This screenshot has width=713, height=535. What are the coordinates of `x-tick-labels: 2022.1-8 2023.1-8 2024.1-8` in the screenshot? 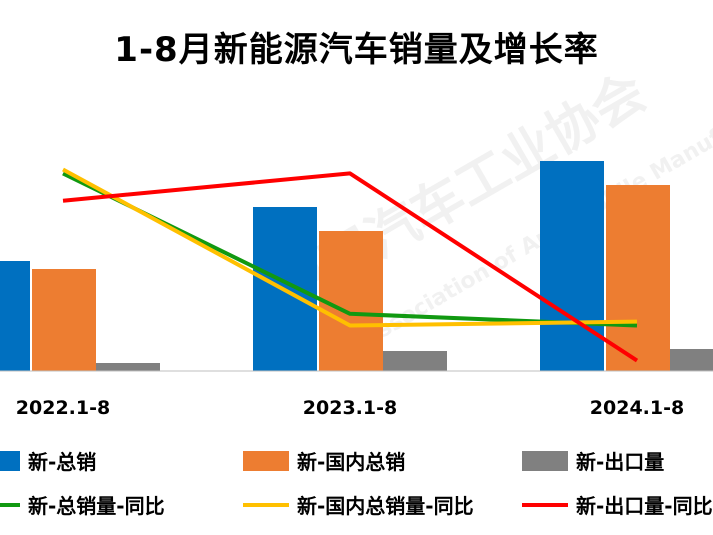 It's located at (350, 408).